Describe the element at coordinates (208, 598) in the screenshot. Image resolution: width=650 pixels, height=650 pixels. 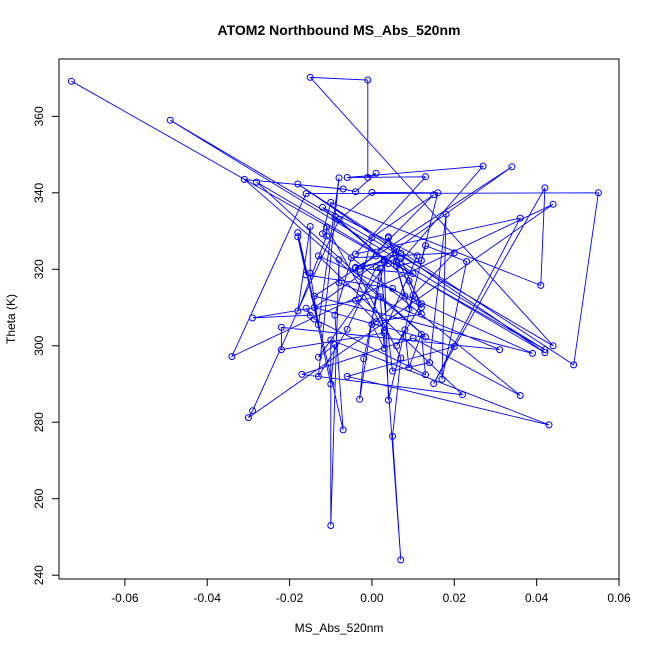
I see `x-tick-label: -0.04` at that location.